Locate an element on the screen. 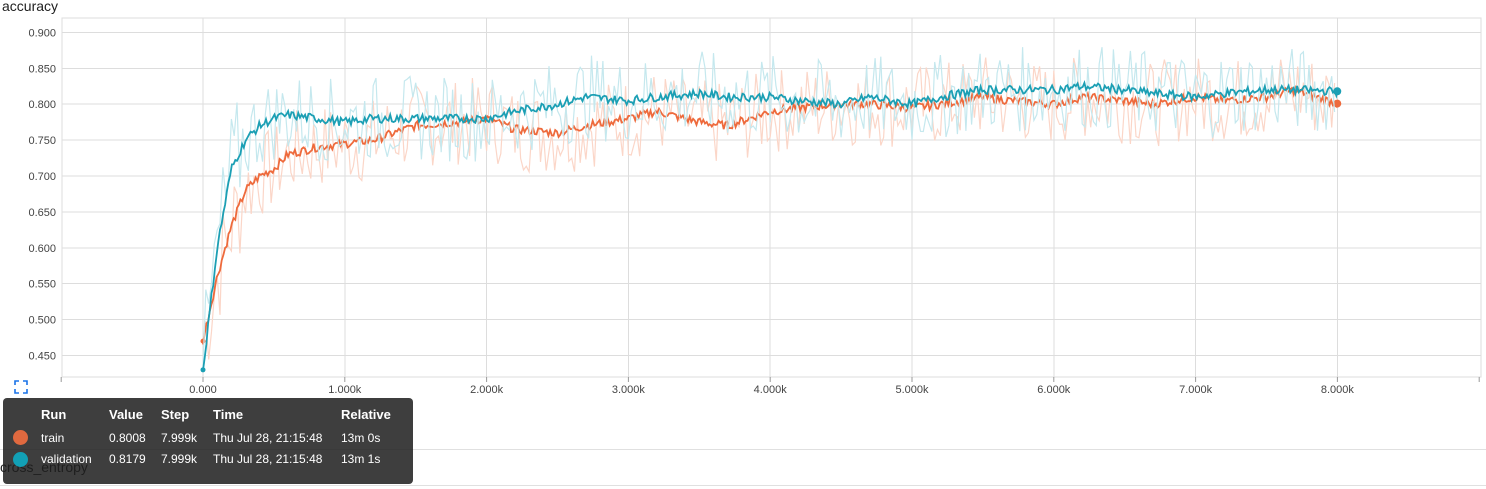 This screenshot has height=489, width=1486. x-tick-label: 8.000k is located at coordinates (1338, 390).